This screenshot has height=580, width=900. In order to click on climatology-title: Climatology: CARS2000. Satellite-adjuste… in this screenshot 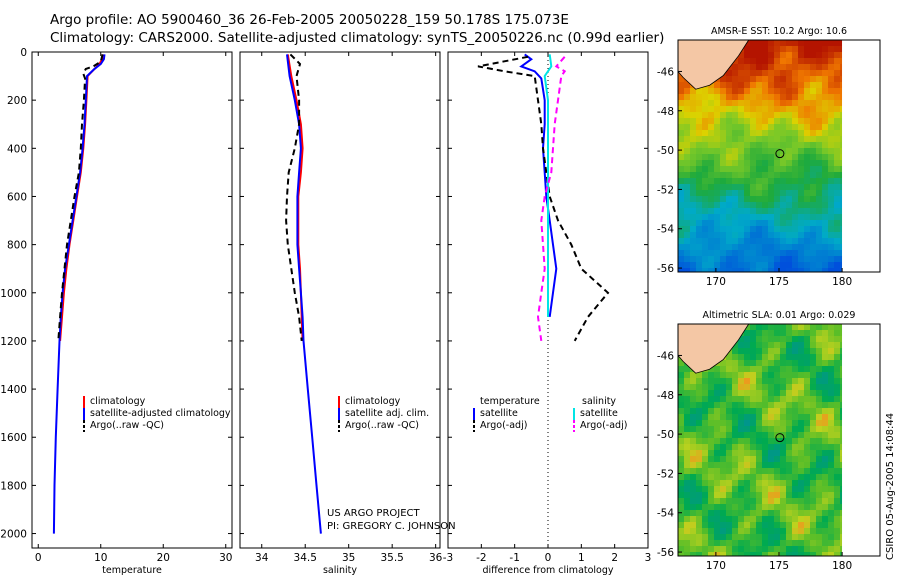, I will do `click(357, 38)`.